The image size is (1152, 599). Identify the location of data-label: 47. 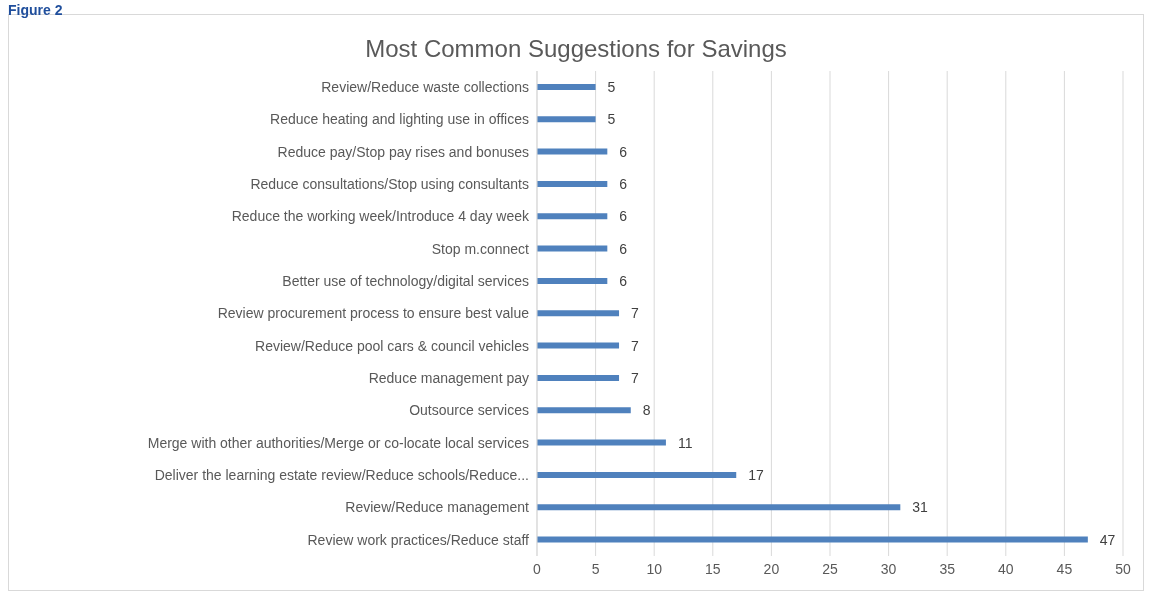
(1107, 539).